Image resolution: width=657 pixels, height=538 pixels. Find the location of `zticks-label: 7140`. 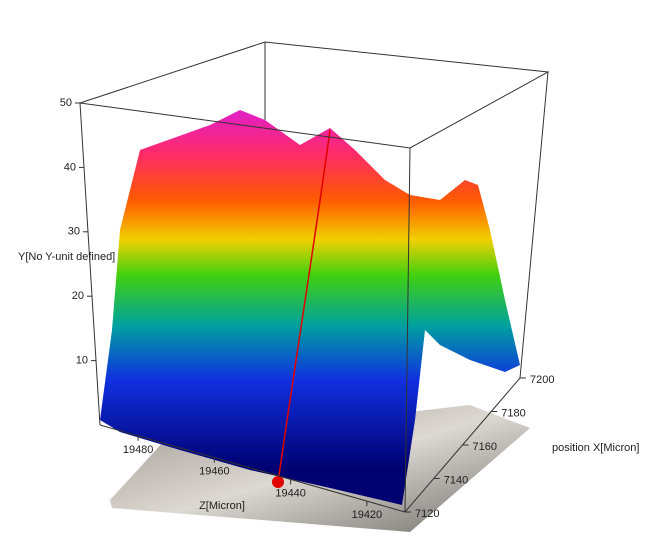

zticks-label: 7140 is located at coordinates (456, 480).